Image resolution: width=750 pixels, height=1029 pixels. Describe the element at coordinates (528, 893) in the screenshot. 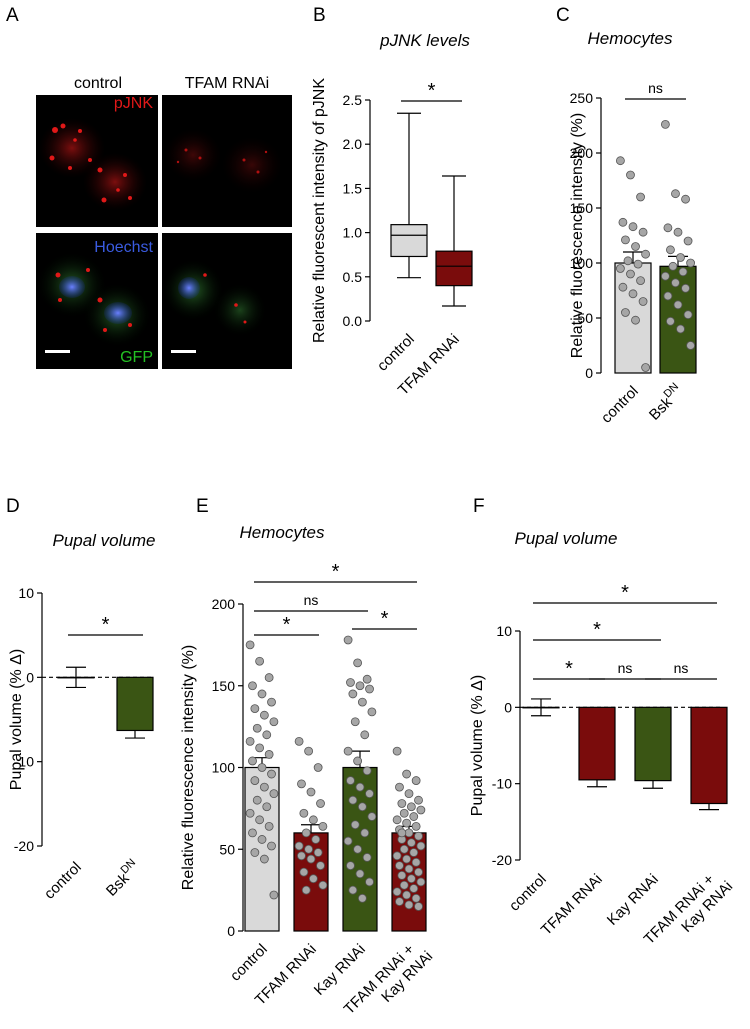

I see `category-label-line: control` at that location.